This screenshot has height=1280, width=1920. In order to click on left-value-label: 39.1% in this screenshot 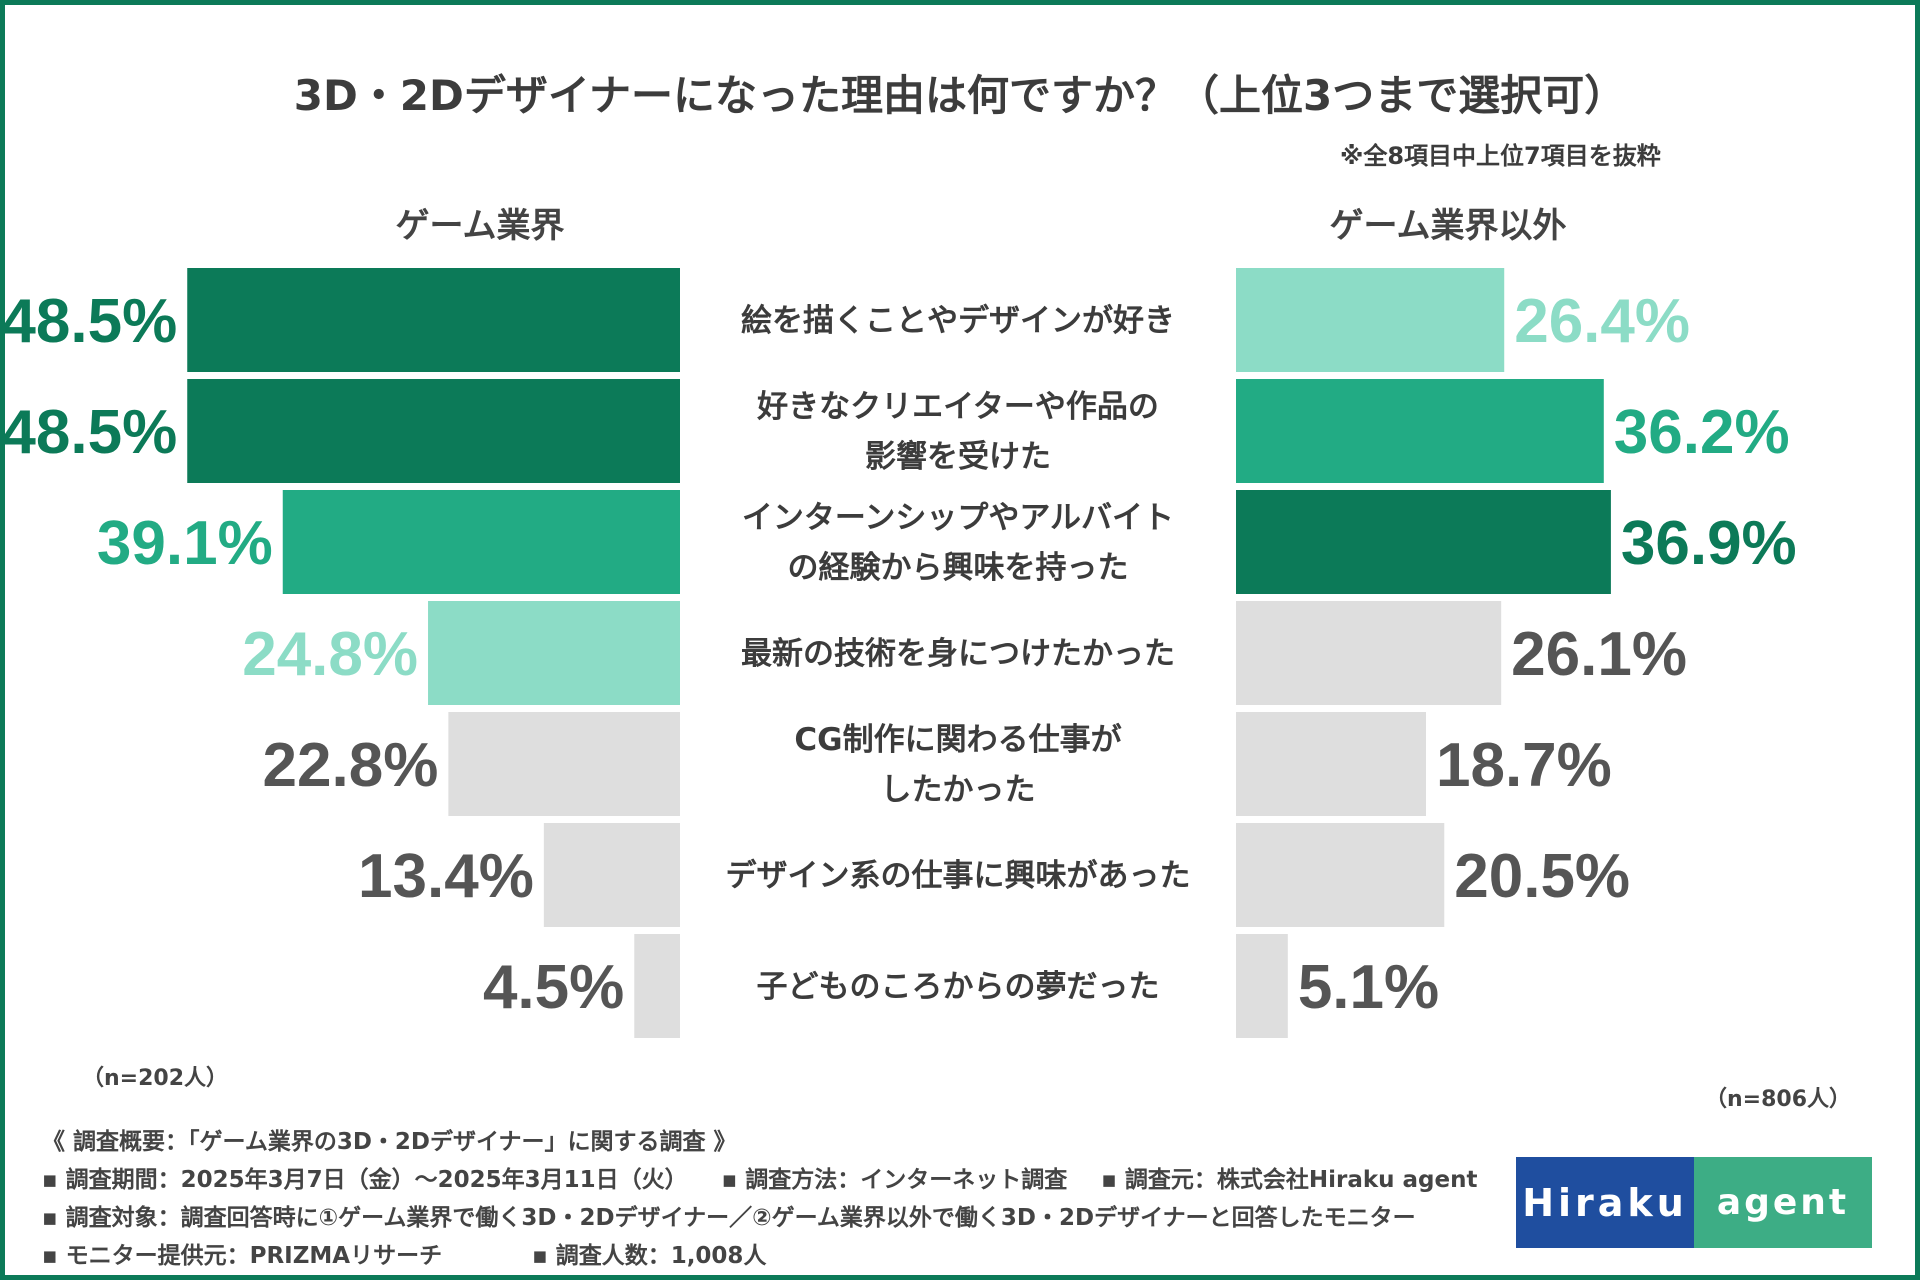, I will do `click(185, 543)`.